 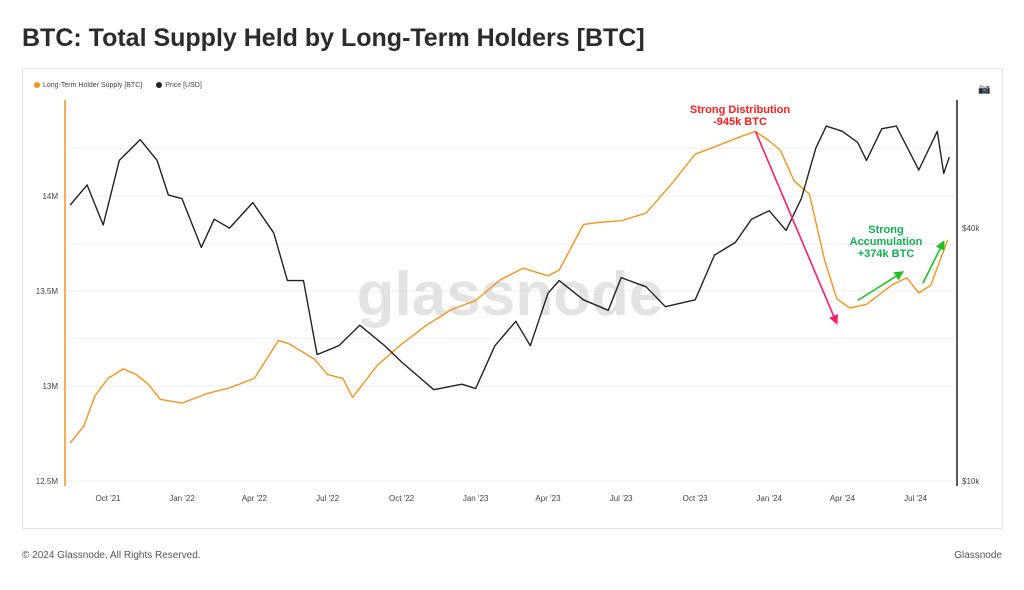 What do you see at coordinates (93, 85) in the screenshot?
I see `legend-label: Long-Term Holder Supply [BTC]` at bounding box center [93, 85].